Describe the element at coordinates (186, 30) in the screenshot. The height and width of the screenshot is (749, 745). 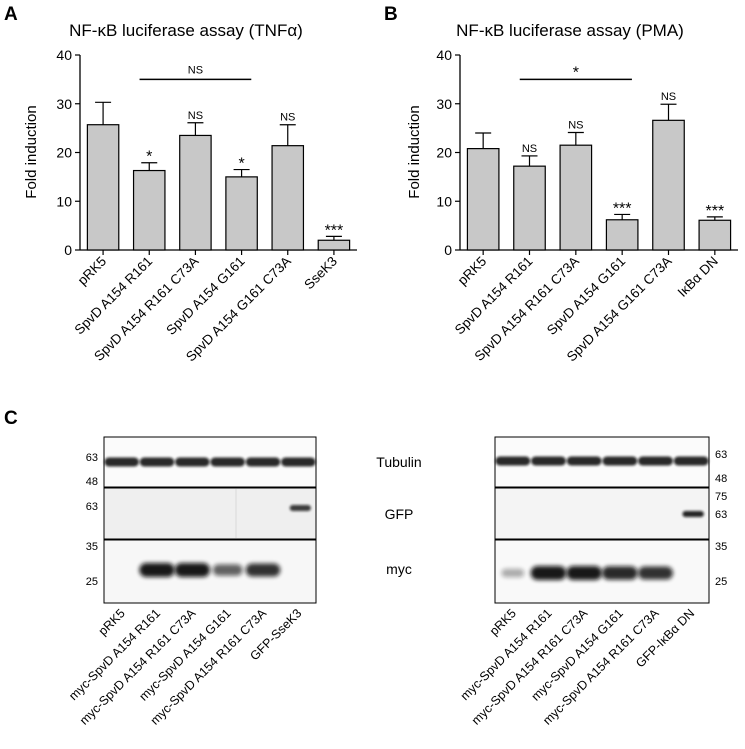
I see `chart-a-title: NF-κB luciferase assay (TNFα)` at that location.